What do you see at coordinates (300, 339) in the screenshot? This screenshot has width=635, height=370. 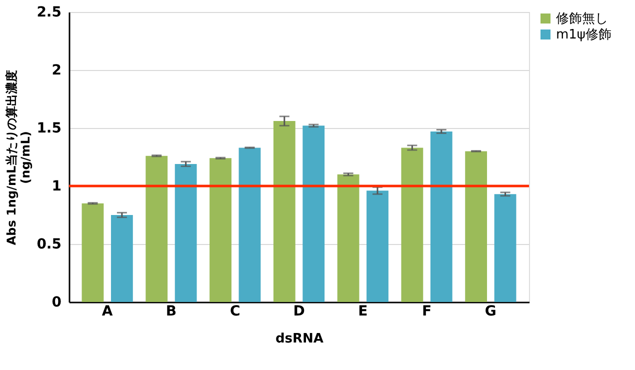 I see `x-axis-title: dsRNA` at bounding box center [300, 339].